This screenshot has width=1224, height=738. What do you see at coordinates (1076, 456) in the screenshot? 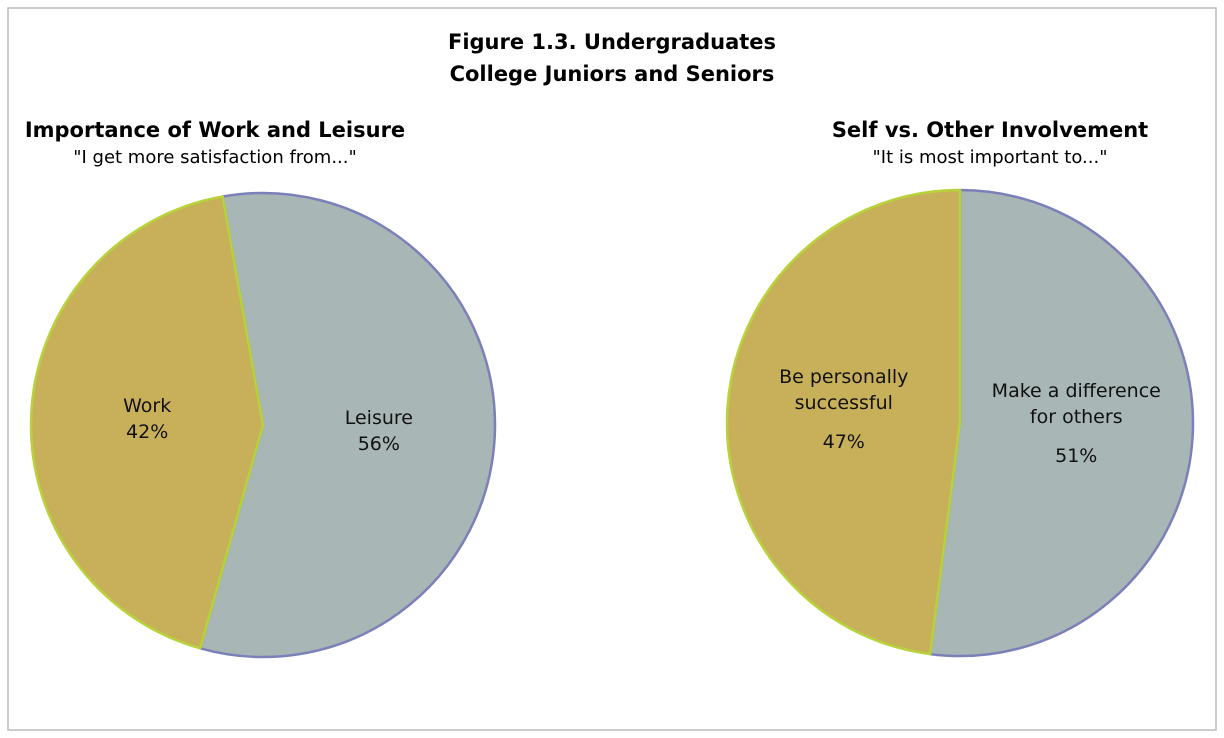
I see `slice-value-label: 51%` at bounding box center [1076, 456].